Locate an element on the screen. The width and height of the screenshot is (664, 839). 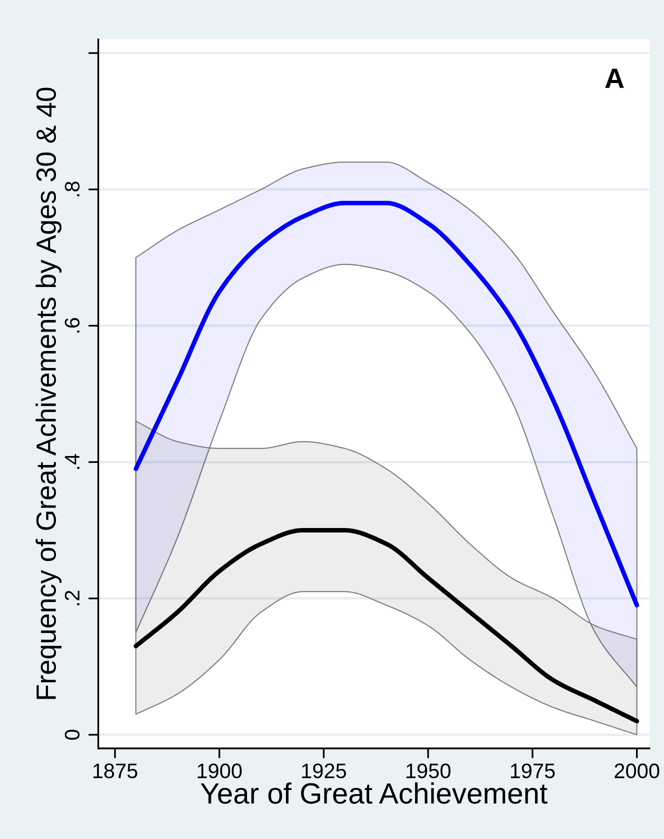
y-tick-label: .4 is located at coordinates (72, 461).